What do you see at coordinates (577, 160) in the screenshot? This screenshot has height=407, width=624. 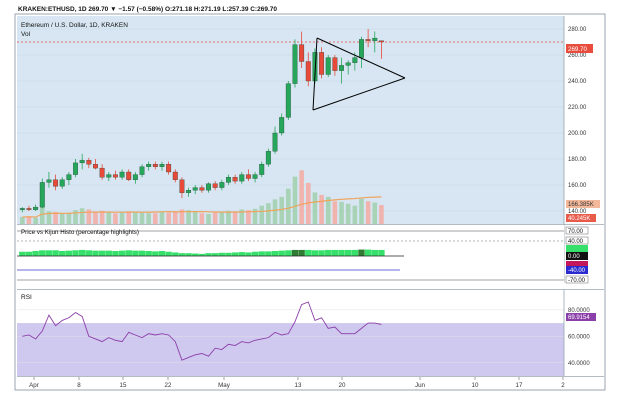 I see `price-tick-label: 180.00` at bounding box center [577, 160].